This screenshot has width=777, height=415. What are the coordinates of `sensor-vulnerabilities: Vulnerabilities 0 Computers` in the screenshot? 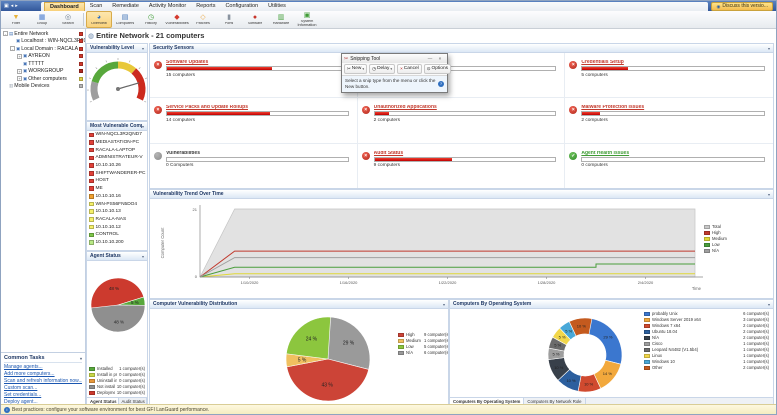 It's located at (254, 165).